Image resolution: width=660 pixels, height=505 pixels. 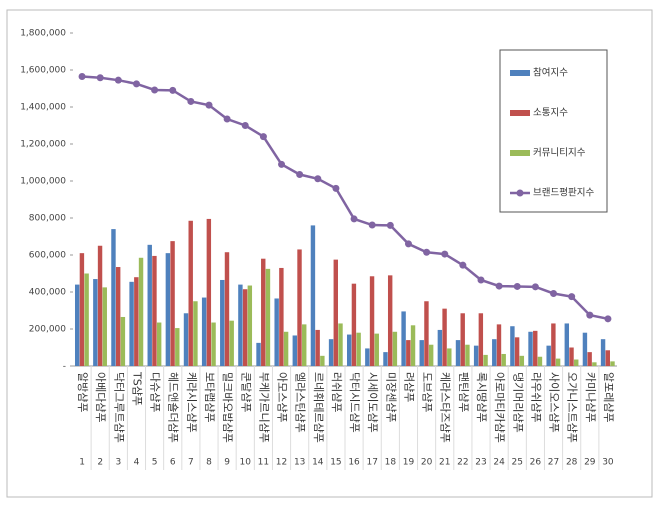 I want to click on x-tick-number: 14, so click(x=318, y=463).